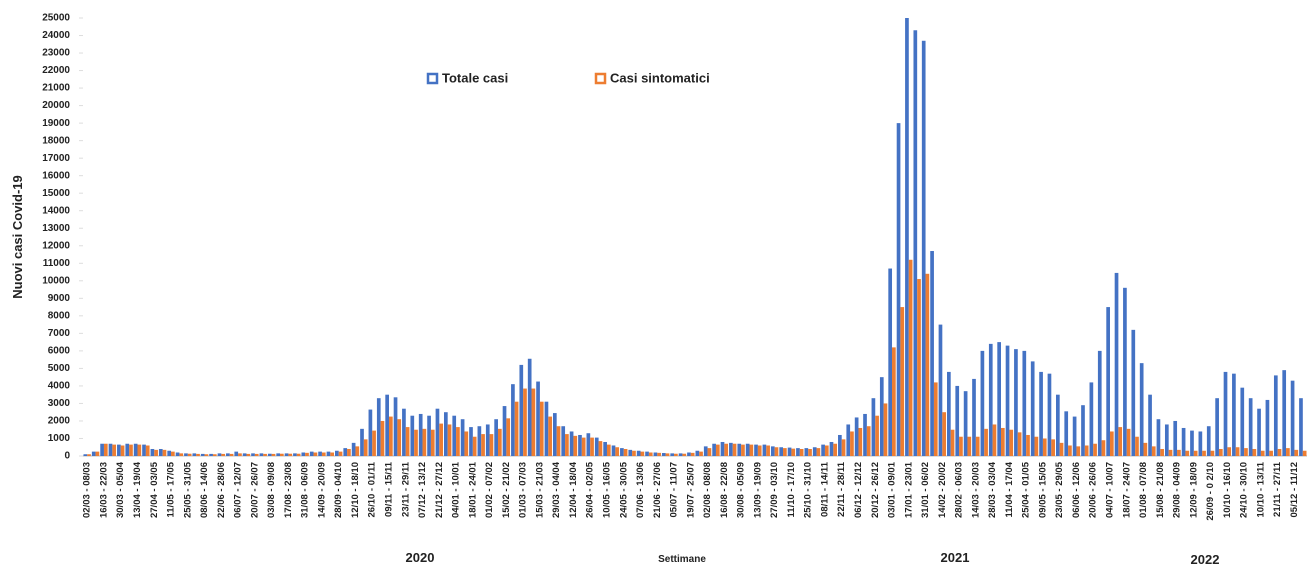 This screenshot has height=574, width=1307. I want to click on y-tick-label: 6000, so click(59, 351).